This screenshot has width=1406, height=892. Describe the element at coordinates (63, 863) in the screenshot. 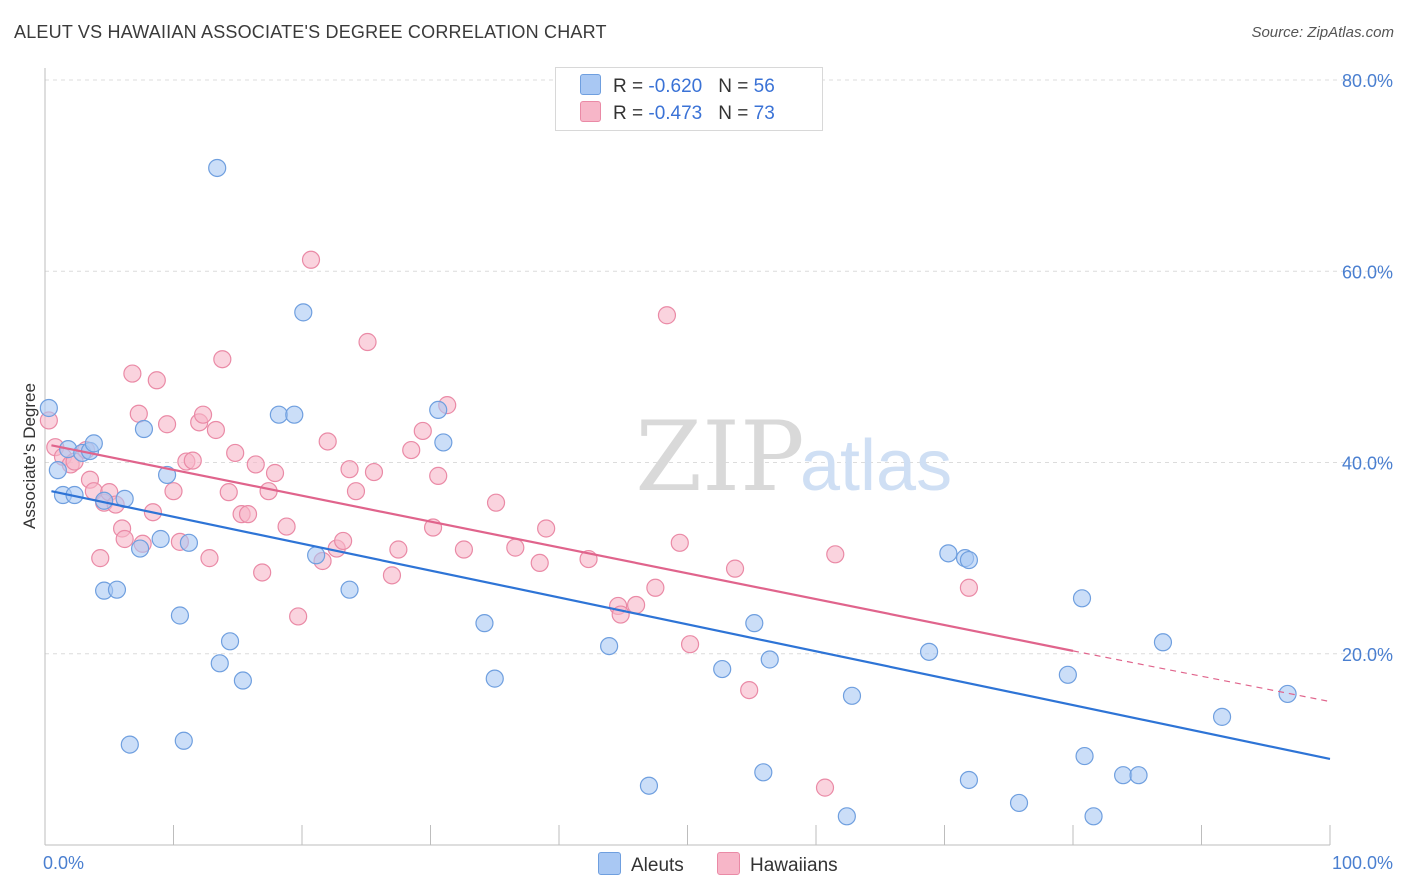

I see `x-tick-label: 0.0%` at that location.